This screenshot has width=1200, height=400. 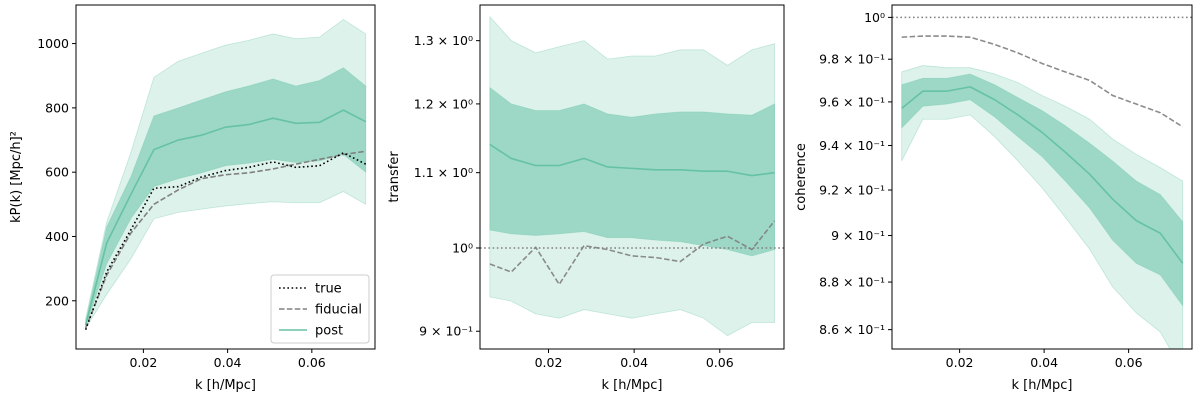 What do you see at coordinates (57, 107) in the screenshot?
I see `y-tick-label: 800` at bounding box center [57, 107].